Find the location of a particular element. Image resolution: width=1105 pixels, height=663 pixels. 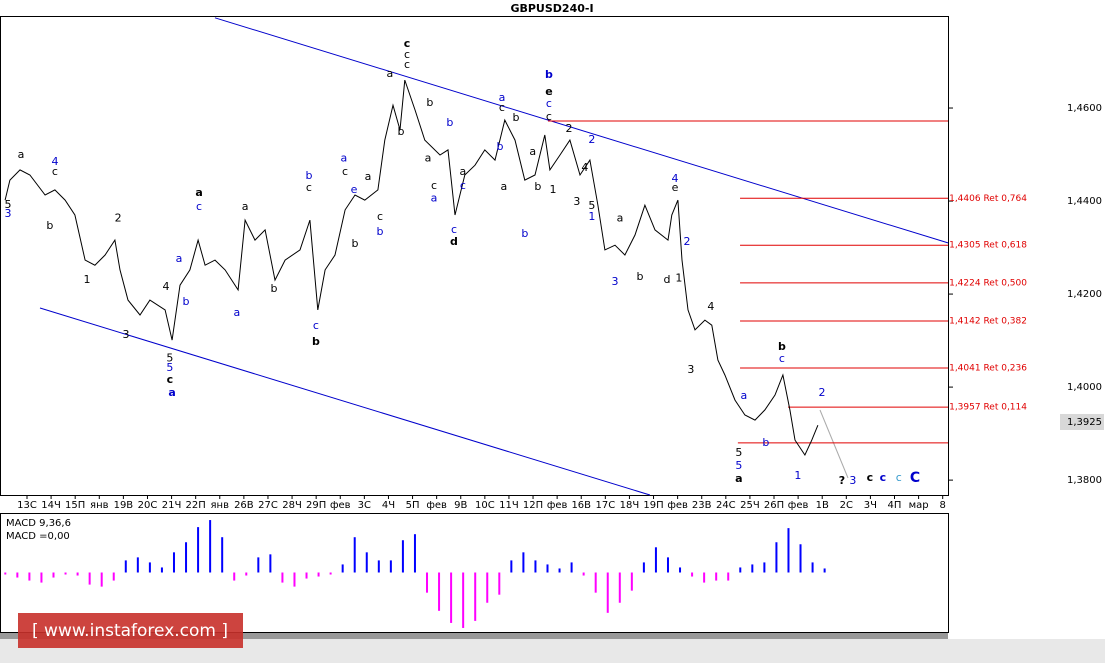

x-tick-label: 14Ч is located at coordinates (51, 505).